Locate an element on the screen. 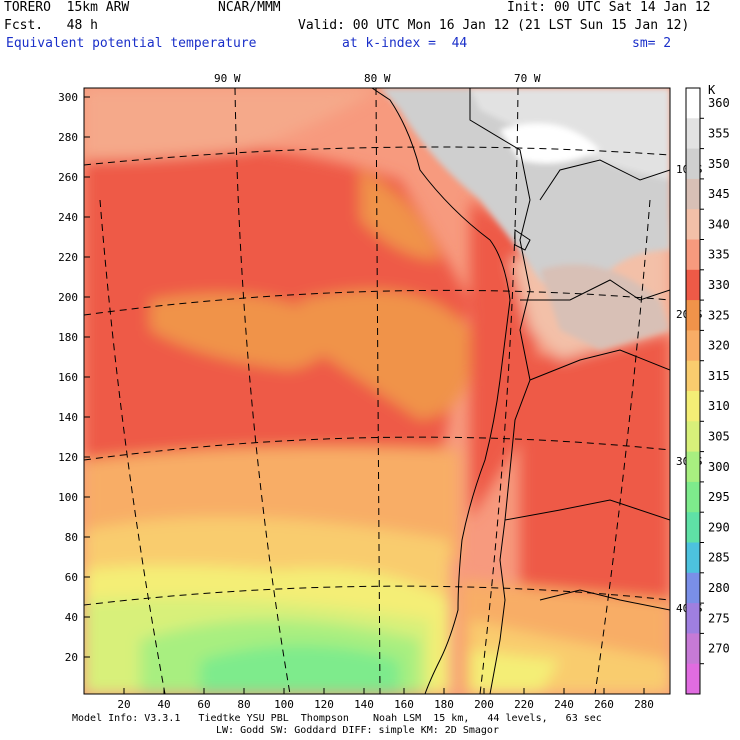  x-tick-label: 40 is located at coordinates (163, 704).